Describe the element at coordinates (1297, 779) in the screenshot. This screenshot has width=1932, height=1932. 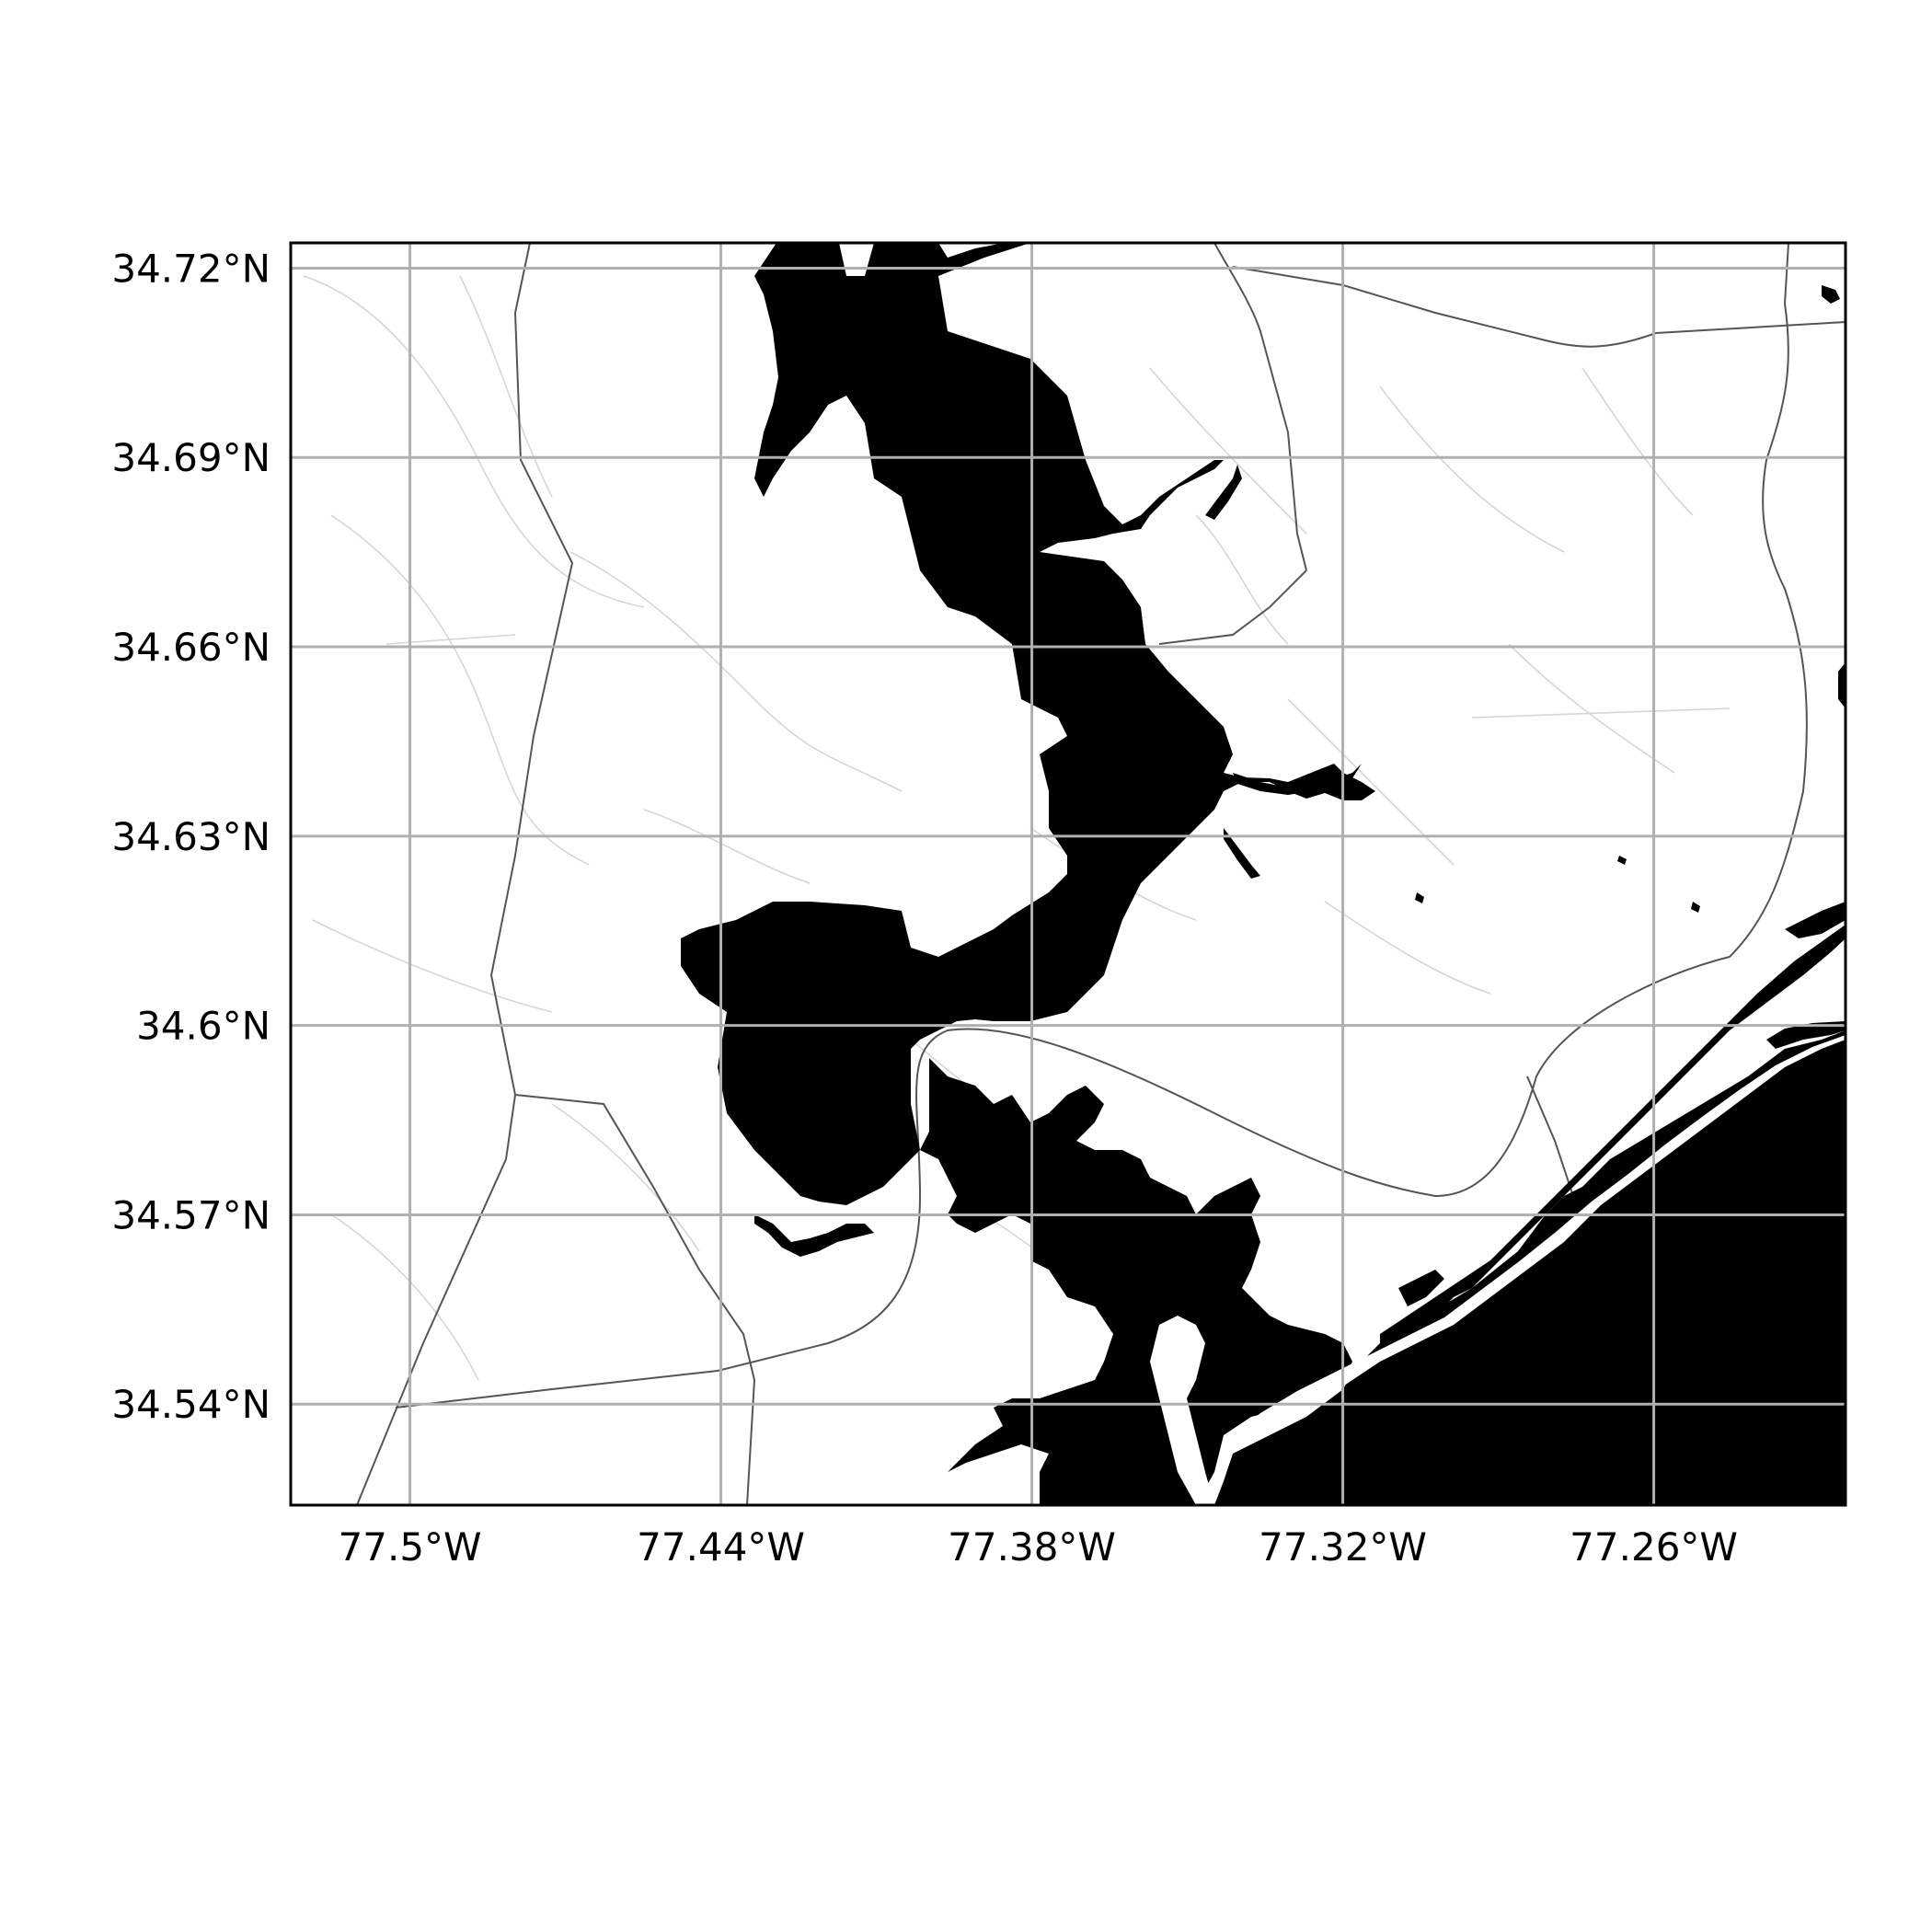
I see `tributary-mid-east` at that location.